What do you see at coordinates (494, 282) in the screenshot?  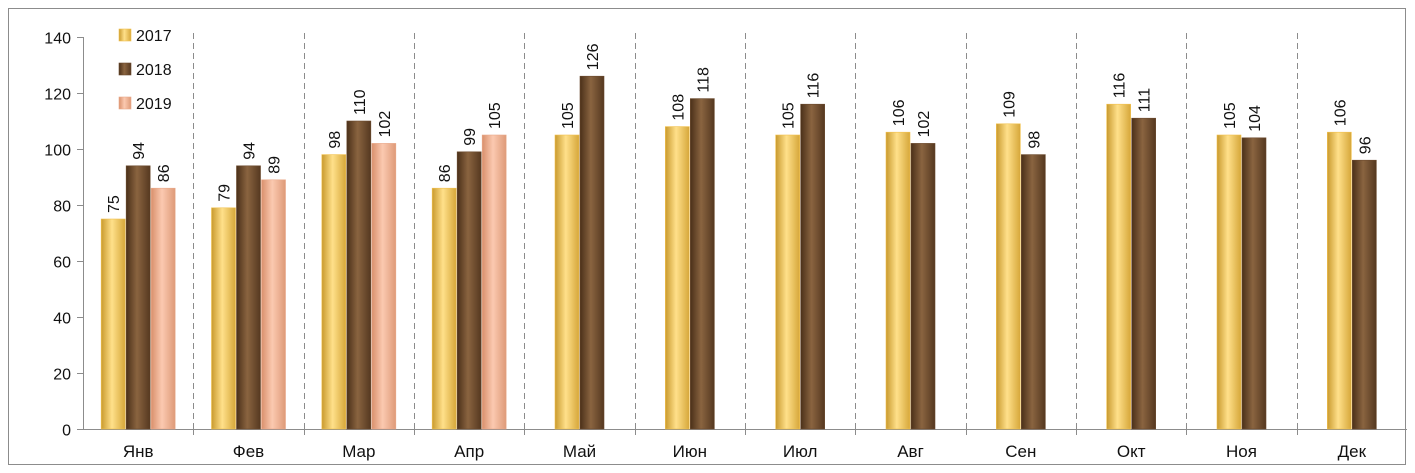 I see `bar-2019-Апр` at bounding box center [494, 282].